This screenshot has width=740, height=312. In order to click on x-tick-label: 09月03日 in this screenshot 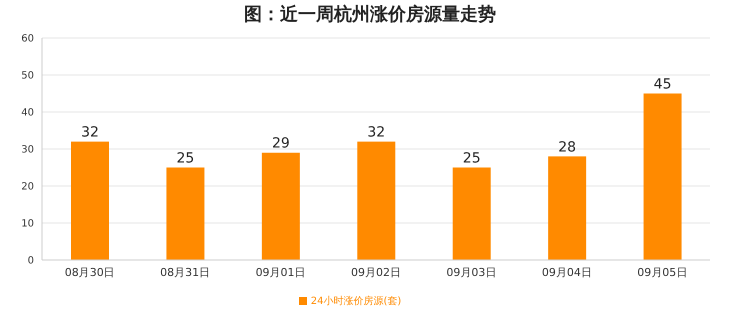, I will do `click(471, 272)`.